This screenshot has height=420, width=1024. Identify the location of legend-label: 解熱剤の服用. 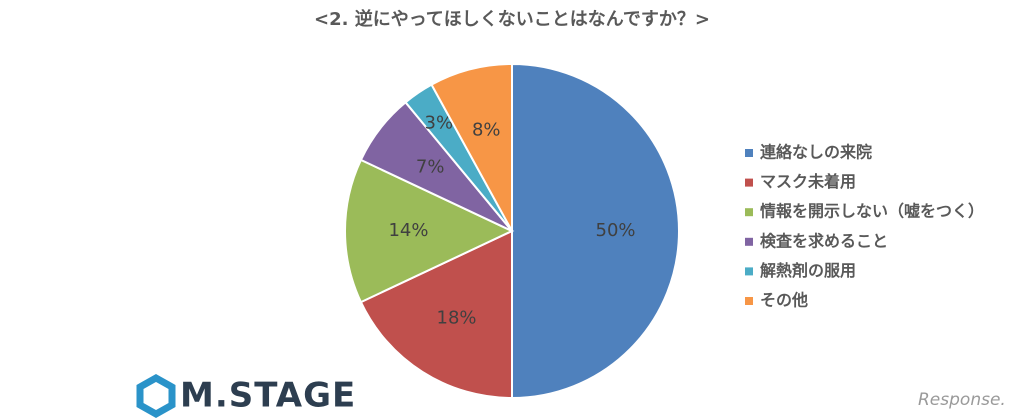
(808, 270).